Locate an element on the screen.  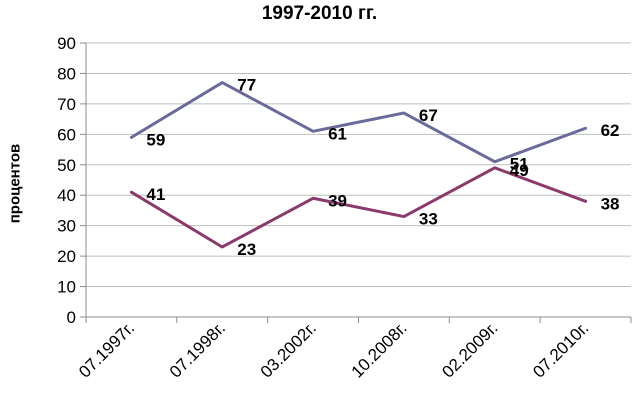
y-tick-label: 70 is located at coordinates (66, 104).